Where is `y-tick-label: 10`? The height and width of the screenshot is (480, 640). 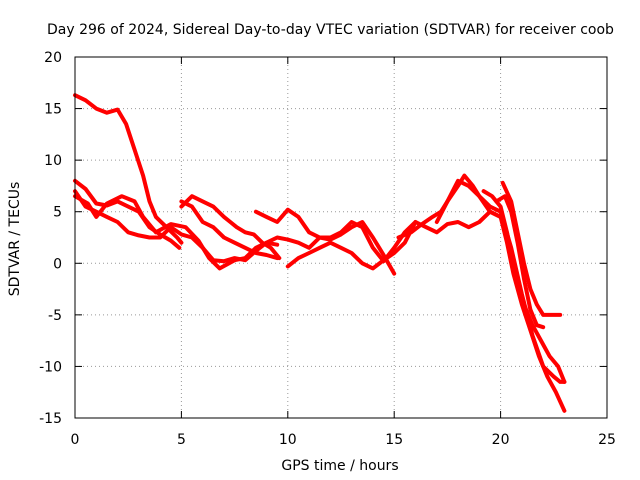 y-tick-label: 10 is located at coordinates (53, 161).